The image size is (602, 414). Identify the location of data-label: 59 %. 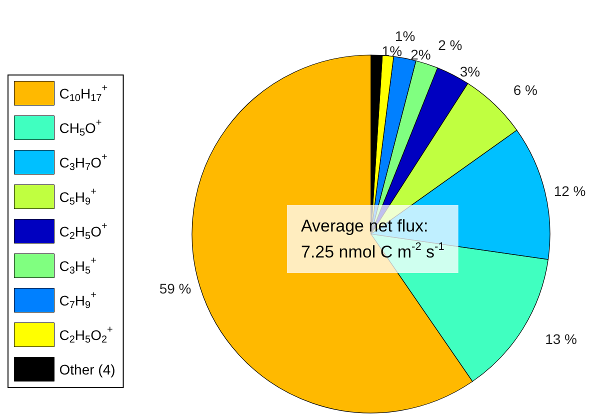
(175, 288).